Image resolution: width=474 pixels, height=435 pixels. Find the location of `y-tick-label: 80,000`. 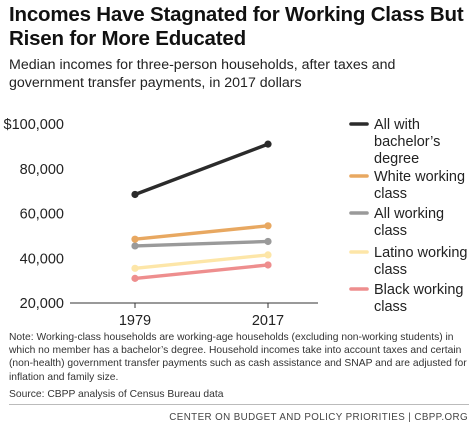

y-tick-label: 80,000 is located at coordinates (42, 170).